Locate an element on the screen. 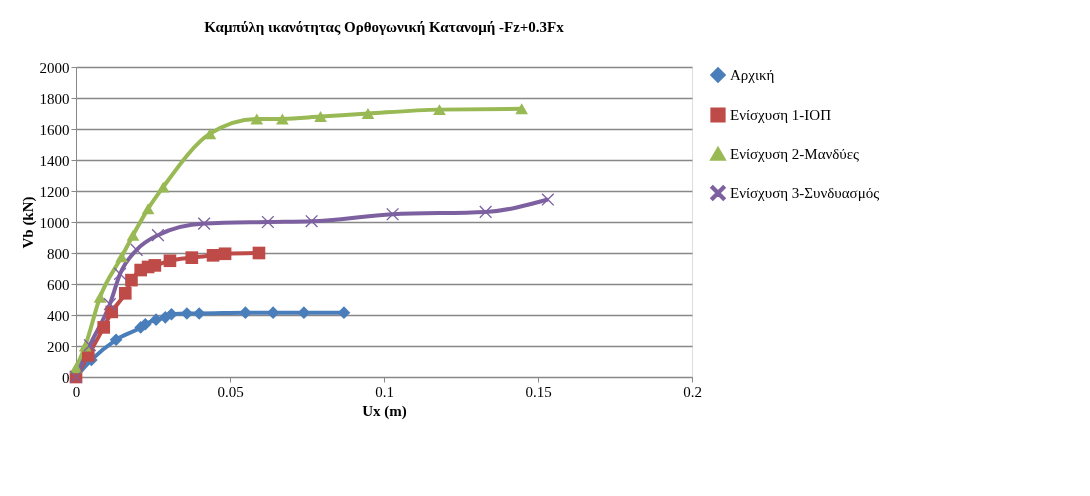 This screenshot has height=496, width=1090. y-tick-label: 200 is located at coordinates (58, 346).